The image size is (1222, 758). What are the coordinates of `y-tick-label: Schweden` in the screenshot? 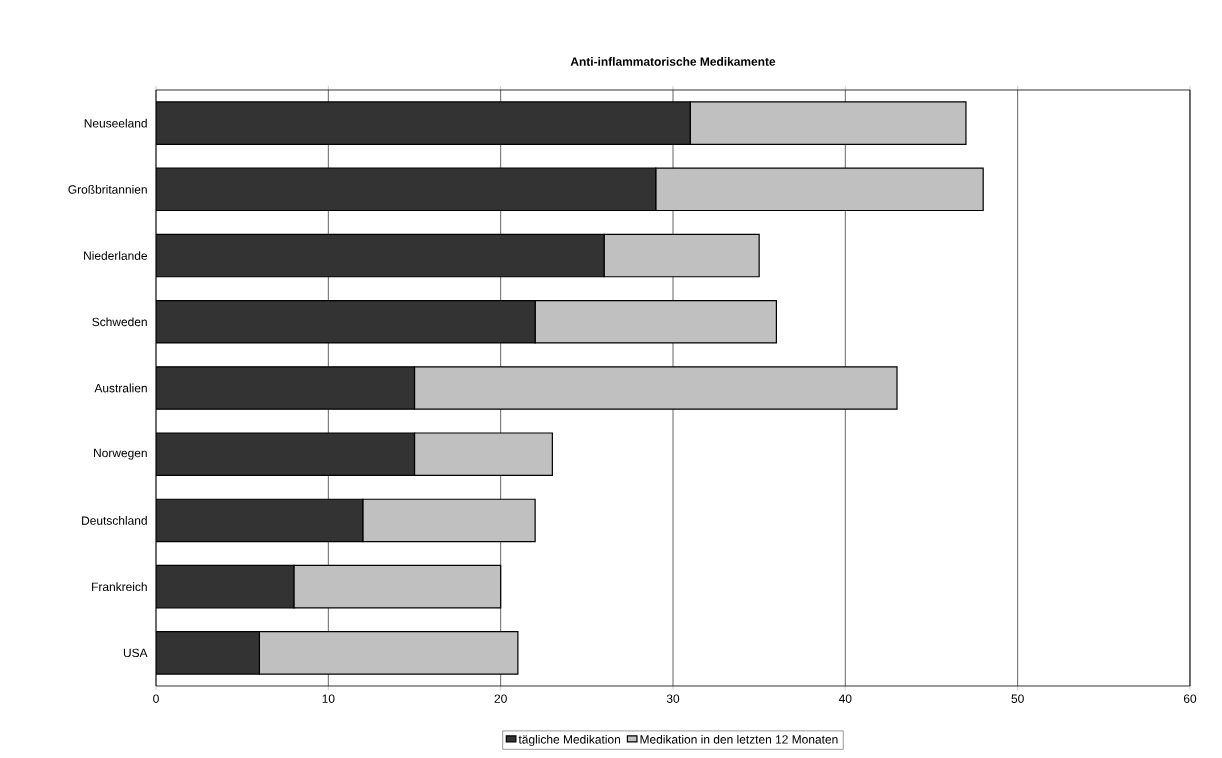 It's located at (119, 322).